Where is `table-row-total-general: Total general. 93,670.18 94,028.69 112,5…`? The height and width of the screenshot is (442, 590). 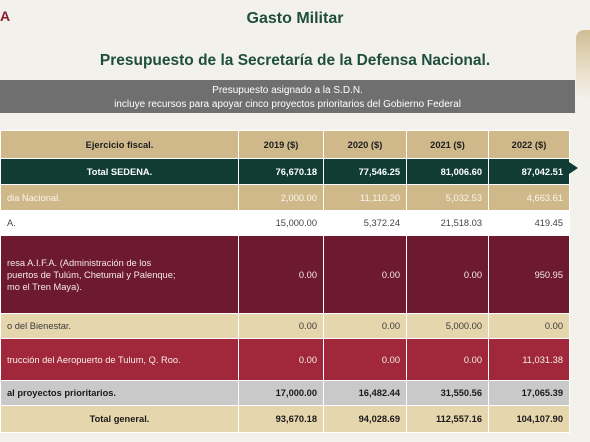 table-row-total-general: Total general. 93,670.18 94,028.69 112,5… is located at coordinates (285, 419).